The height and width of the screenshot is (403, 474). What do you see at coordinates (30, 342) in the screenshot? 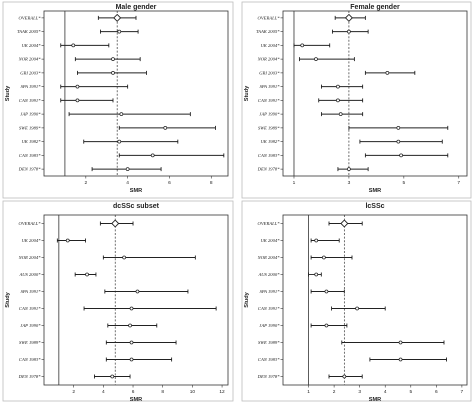
I see `study-label: SWE 1989*` at bounding box center [30, 342].